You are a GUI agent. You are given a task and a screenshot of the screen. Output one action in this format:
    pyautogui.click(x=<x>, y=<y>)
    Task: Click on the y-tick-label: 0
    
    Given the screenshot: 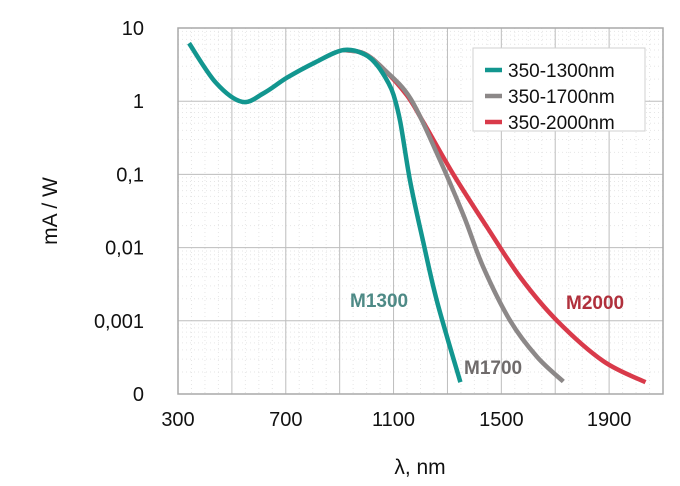 What is the action you would take?
    pyautogui.click(x=138, y=395)
    